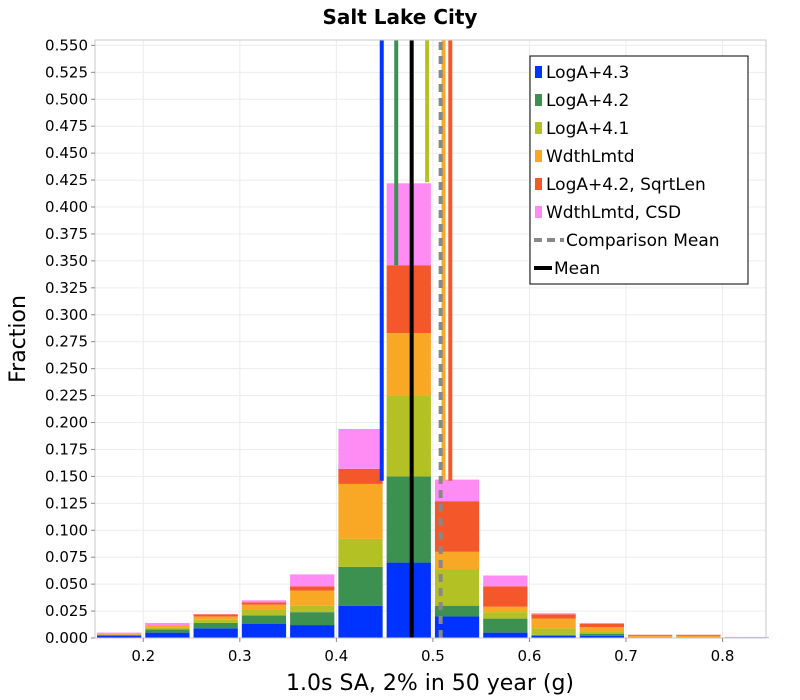 This screenshot has width=800, height=700. Describe the element at coordinates (626, 656) in the screenshot. I see `x-tick-label: 0.7` at that location.